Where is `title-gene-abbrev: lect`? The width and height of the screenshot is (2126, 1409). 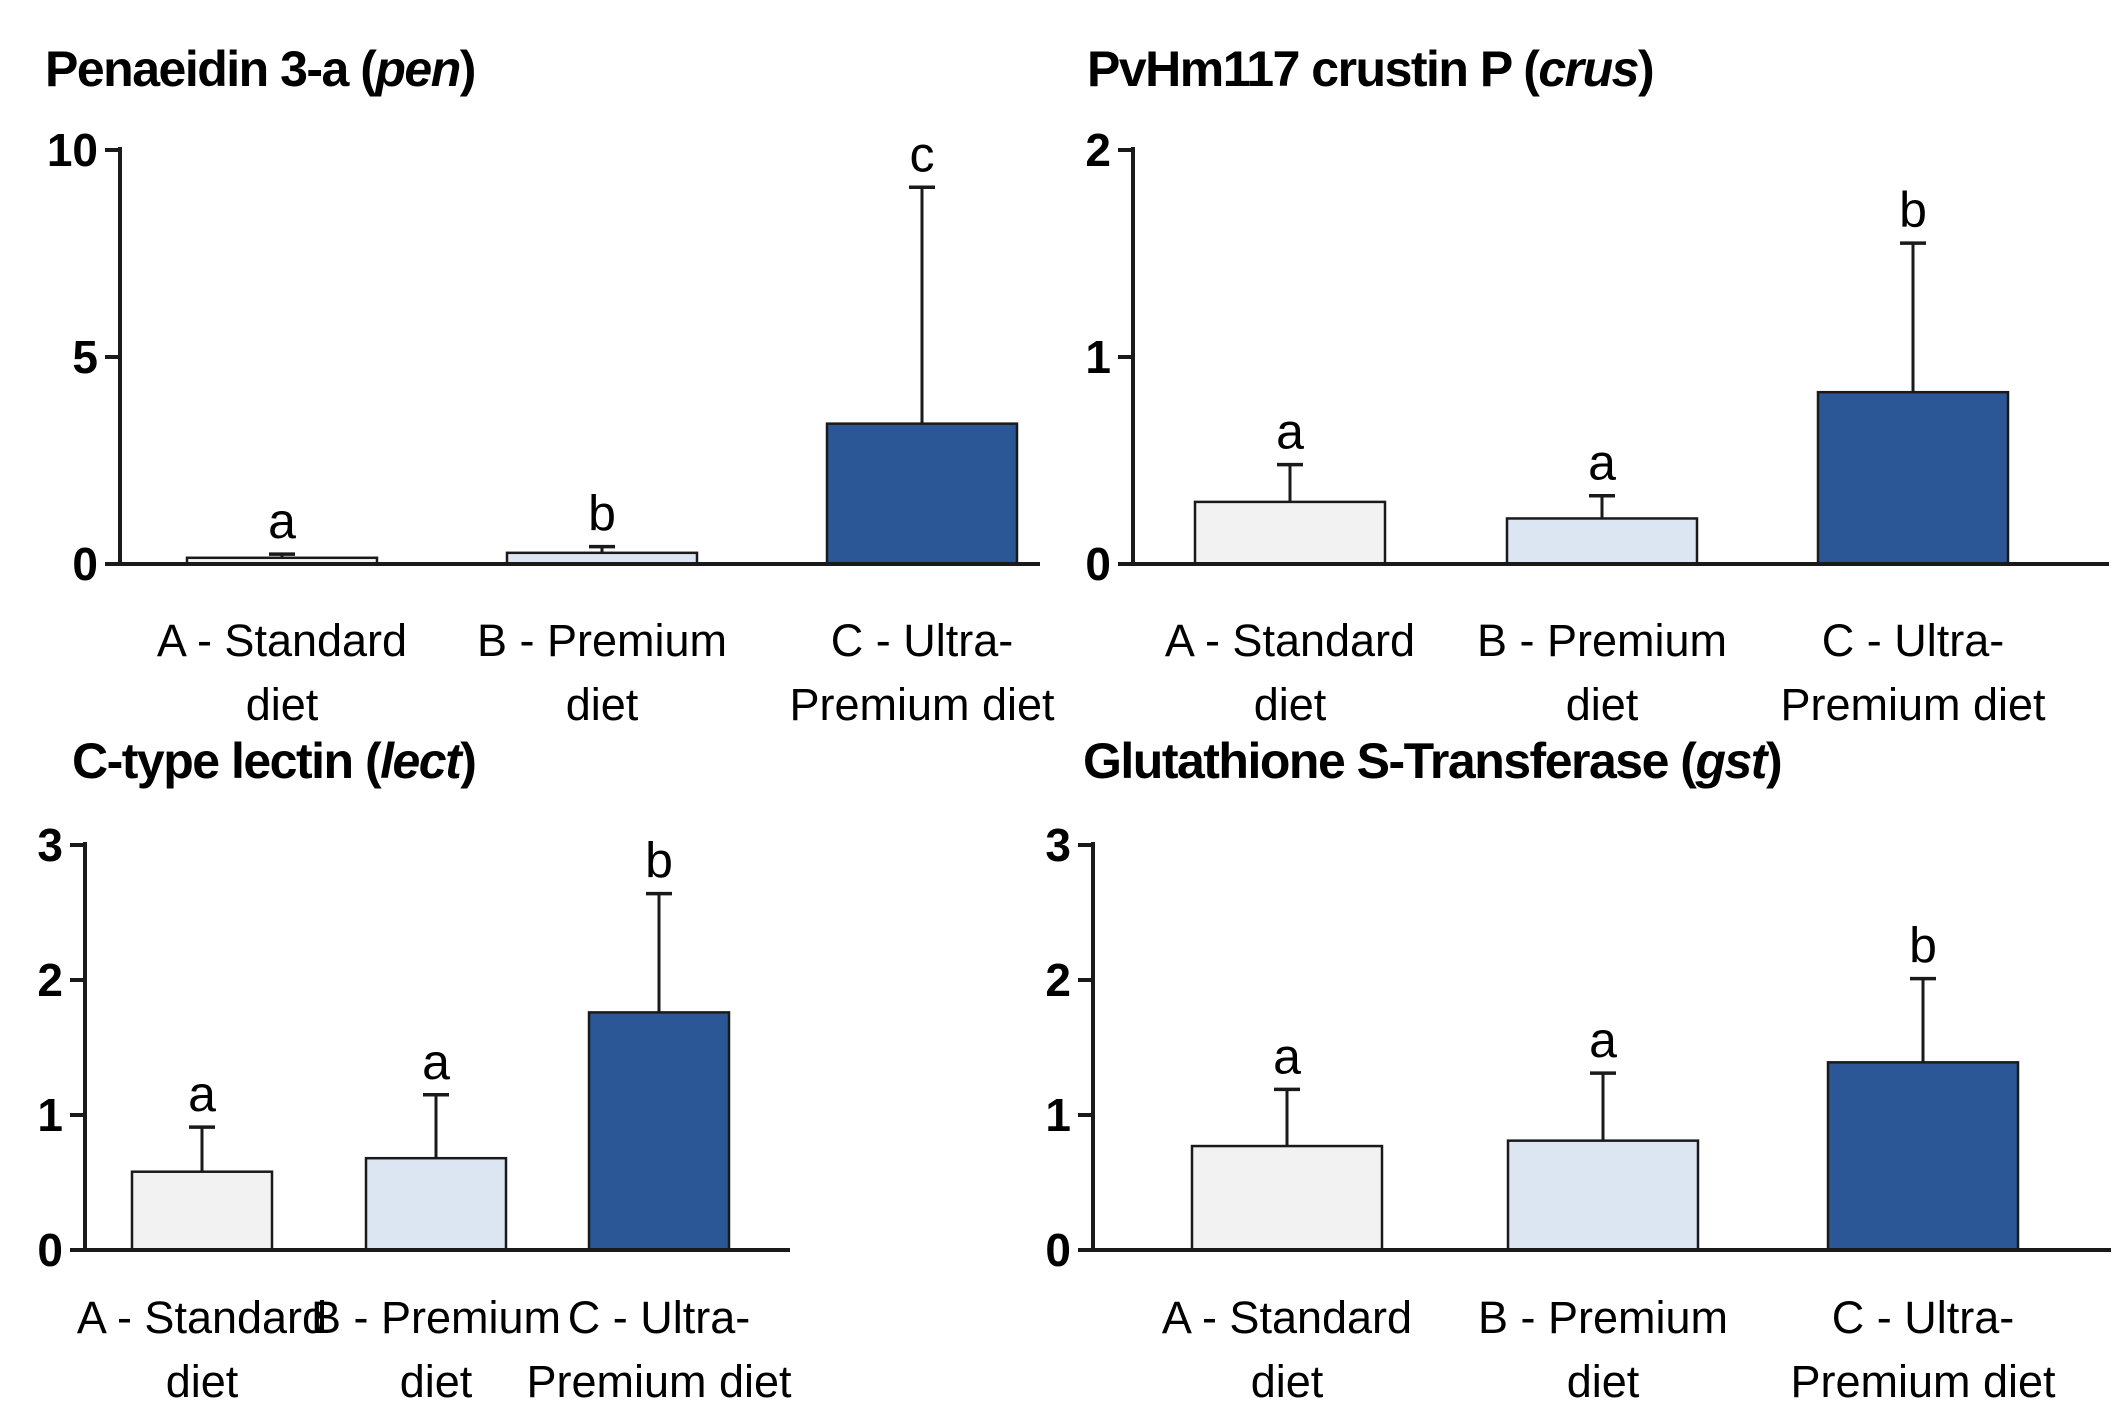 title-gene-abbrev: lect is located at coordinates (421, 761).